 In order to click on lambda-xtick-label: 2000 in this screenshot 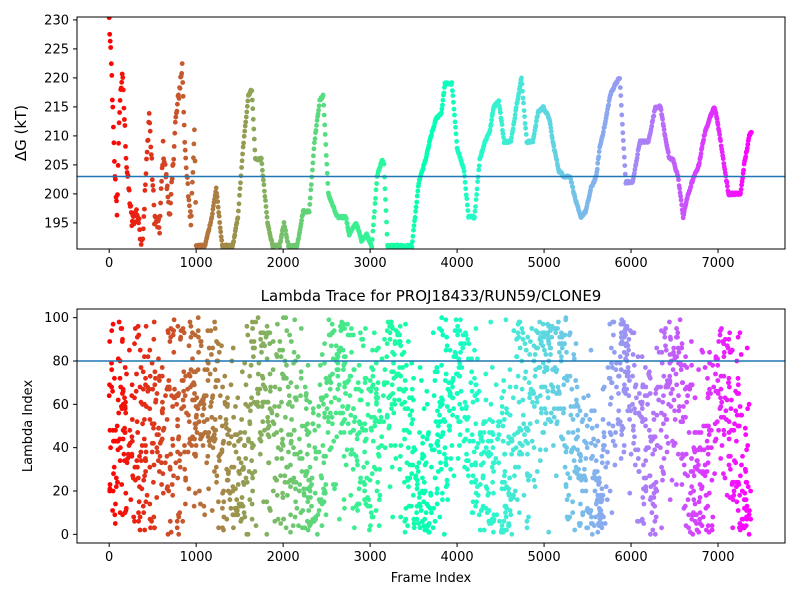, I will do `click(283, 557)`.